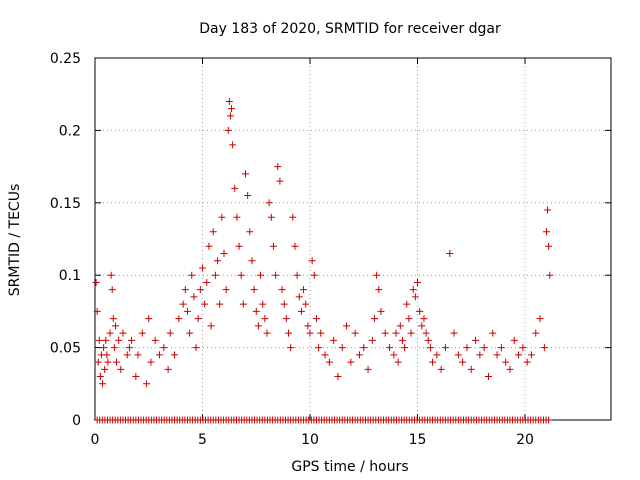  I want to click on y-tick-label: 0.15, so click(65, 204).